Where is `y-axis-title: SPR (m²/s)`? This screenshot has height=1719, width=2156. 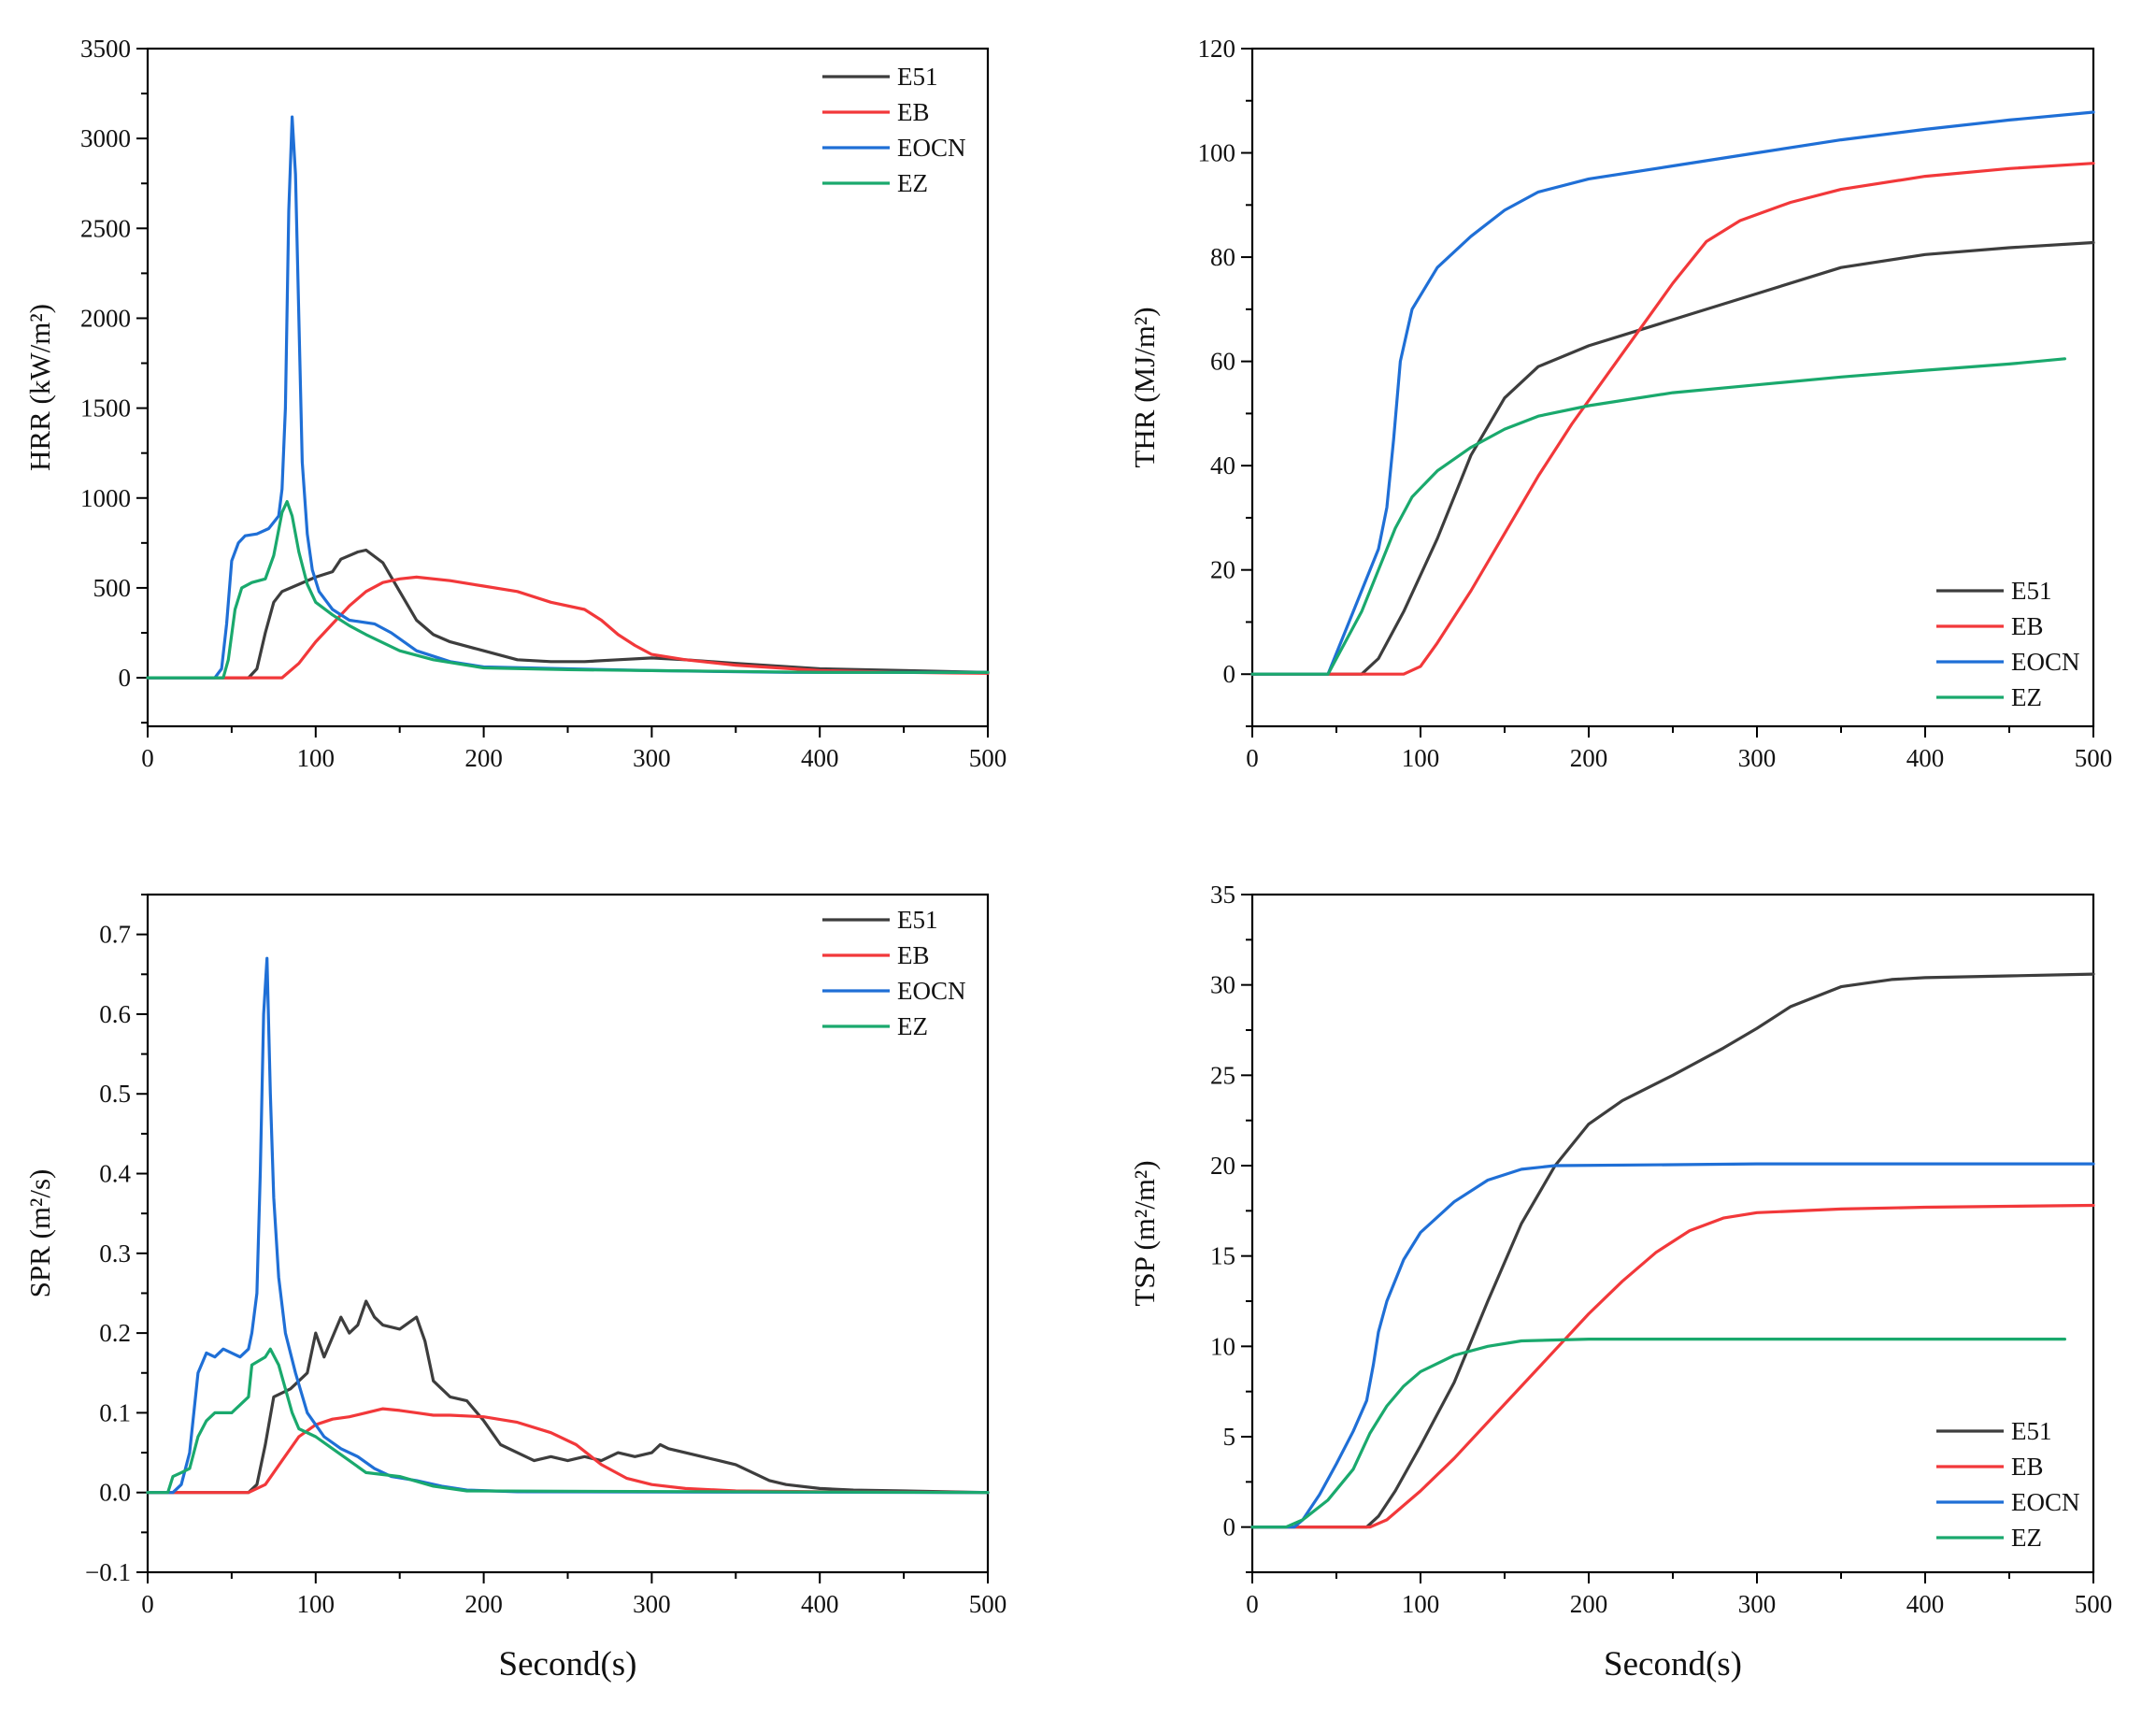
y-axis-title: SPR (m²/s) is located at coordinates (39, 1233).